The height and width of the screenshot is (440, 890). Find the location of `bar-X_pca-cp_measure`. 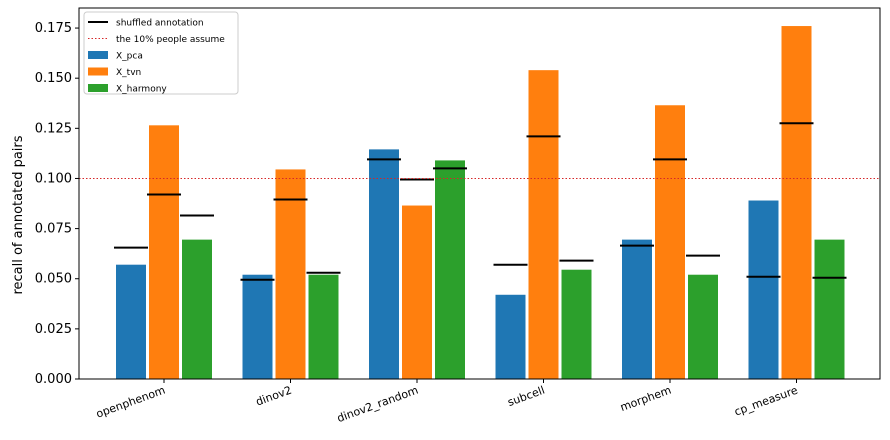

bar-X_pca-cp_measure is located at coordinates (763, 289).